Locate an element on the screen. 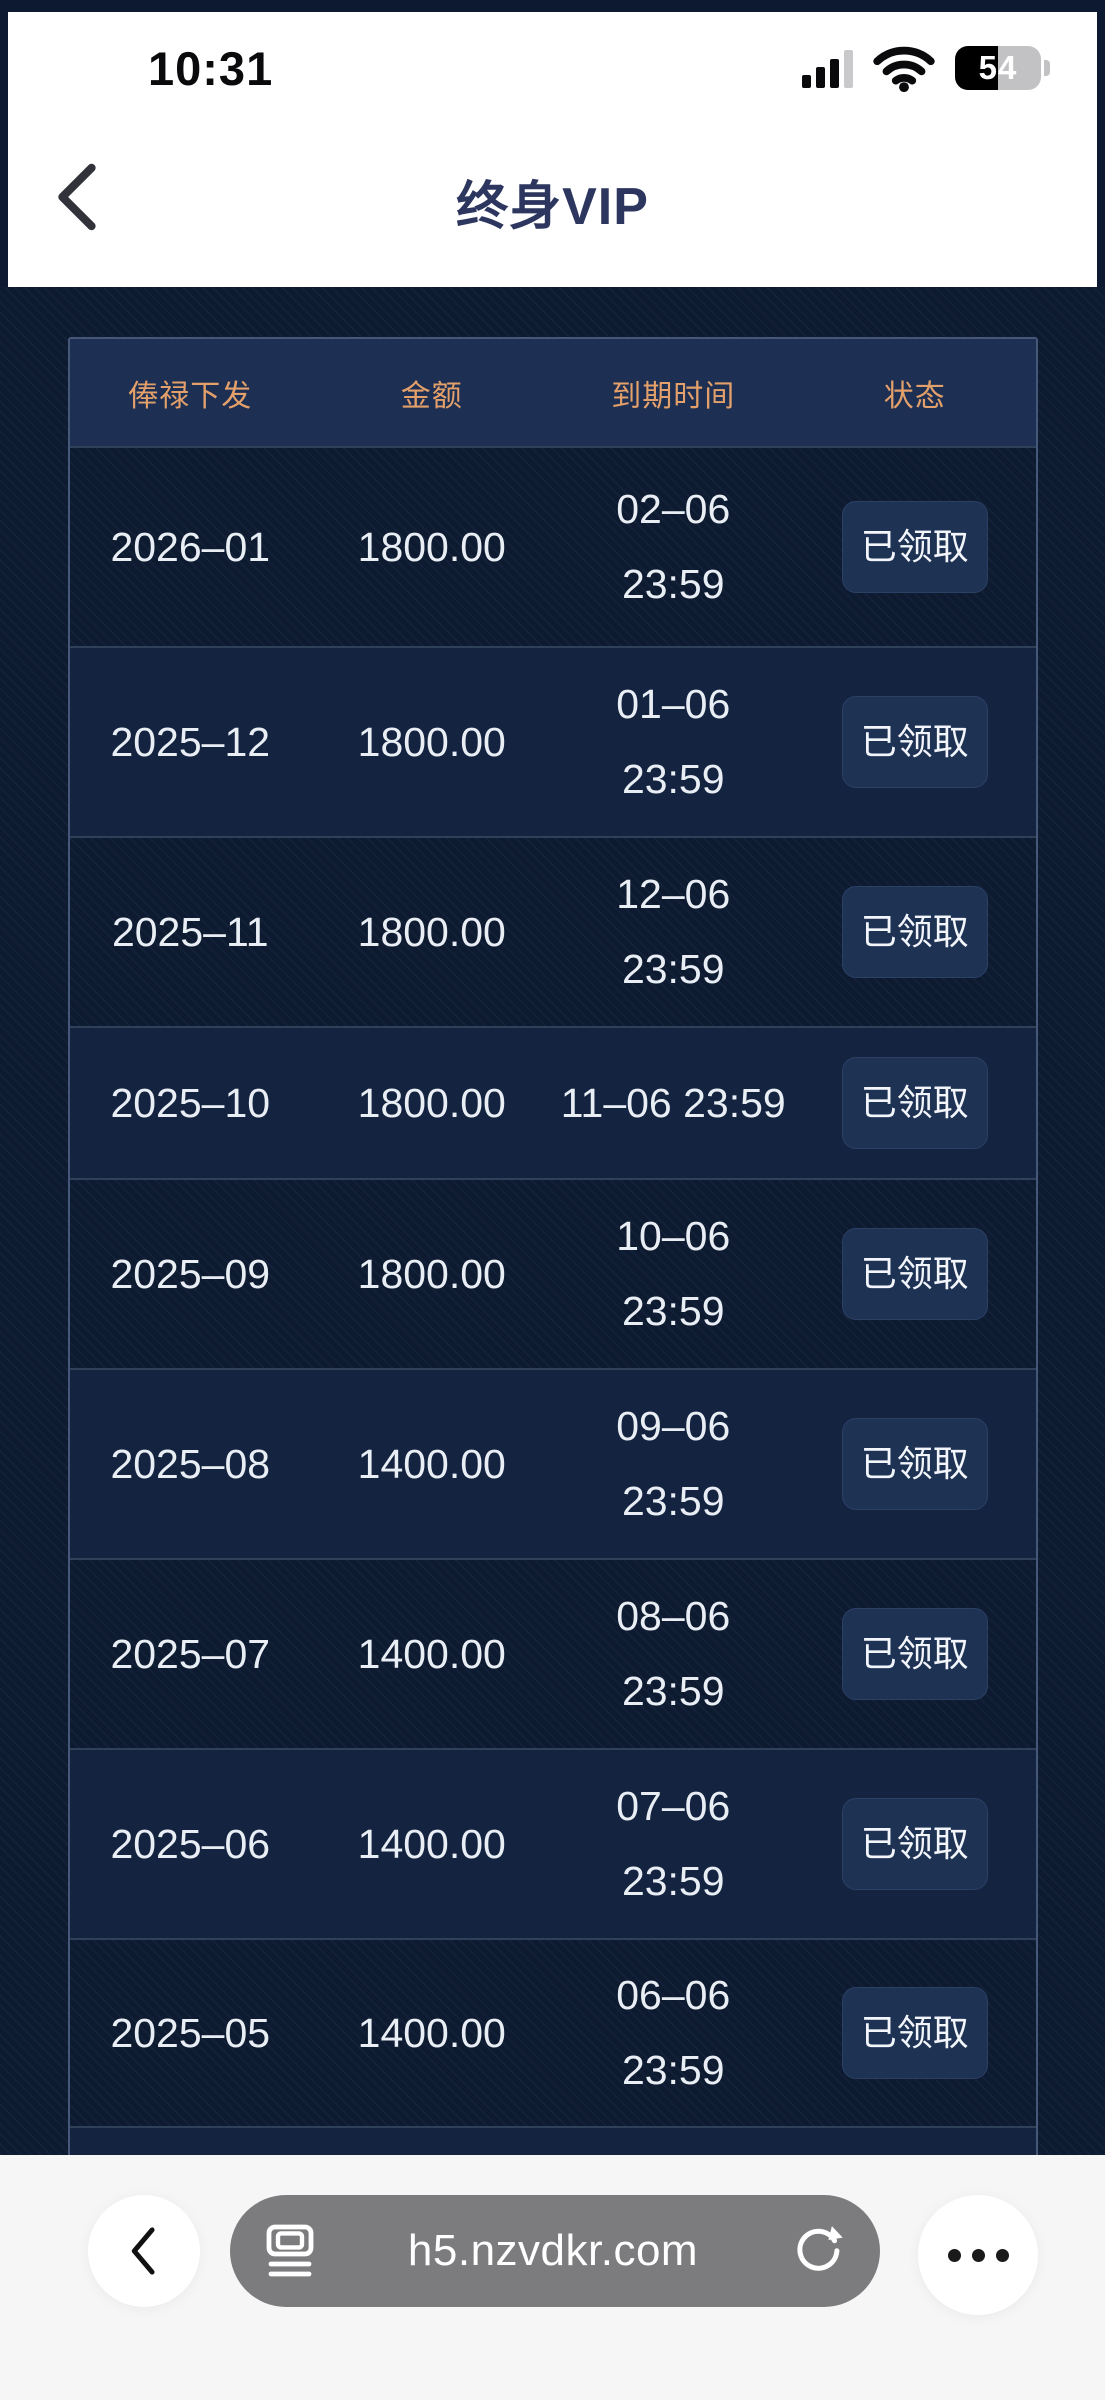  signal-bars-icon is located at coordinates (827, 68).